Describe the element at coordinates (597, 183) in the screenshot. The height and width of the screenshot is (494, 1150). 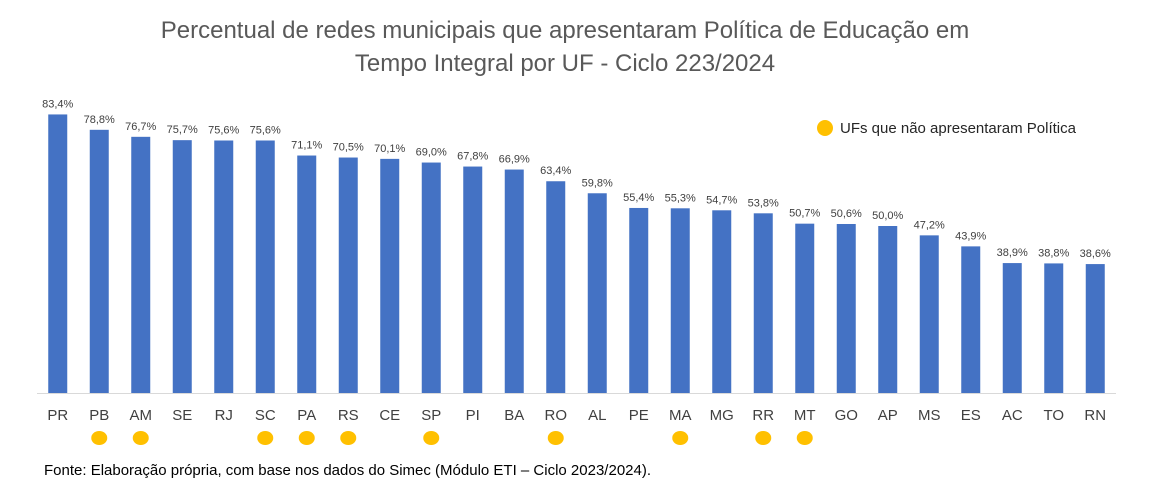
I see `data-label-al: 59,8%` at that location.